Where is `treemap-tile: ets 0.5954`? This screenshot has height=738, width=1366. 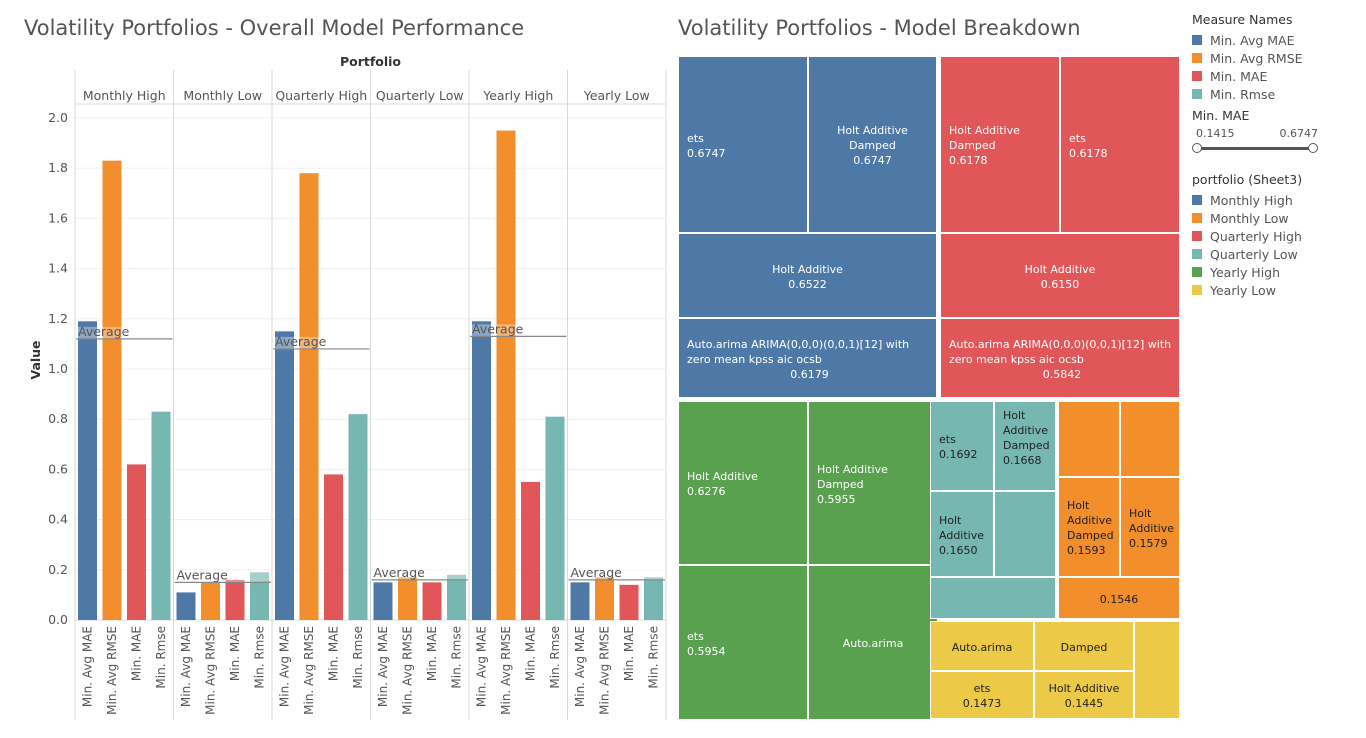 treemap-tile: ets 0.5954 is located at coordinates (743, 642).